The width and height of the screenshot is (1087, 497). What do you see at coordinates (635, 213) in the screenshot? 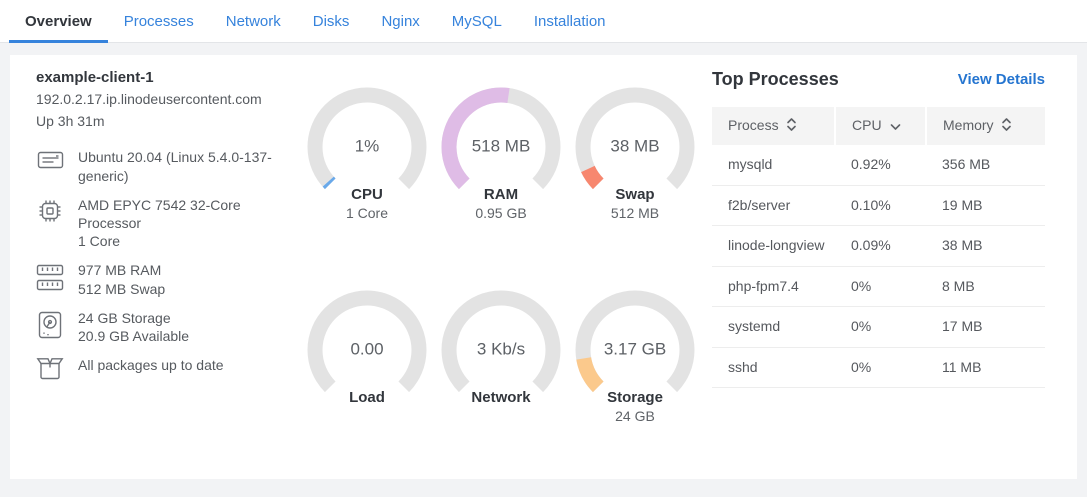
I see `gauge-swap-sublabel: 512 MB` at bounding box center [635, 213].